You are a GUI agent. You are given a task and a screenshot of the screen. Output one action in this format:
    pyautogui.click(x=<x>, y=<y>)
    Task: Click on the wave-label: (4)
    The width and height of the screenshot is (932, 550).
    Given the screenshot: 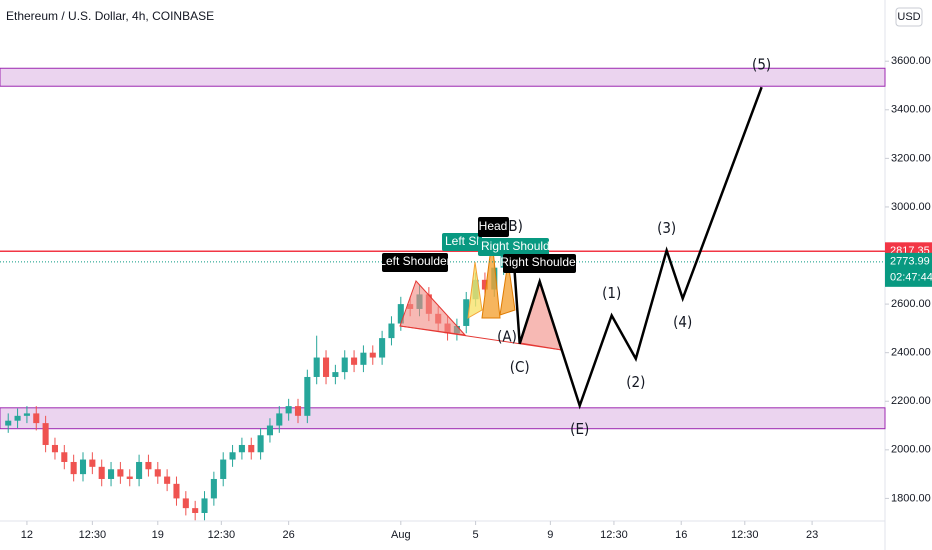 What is the action you would take?
    pyautogui.click(x=682, y=322)
    